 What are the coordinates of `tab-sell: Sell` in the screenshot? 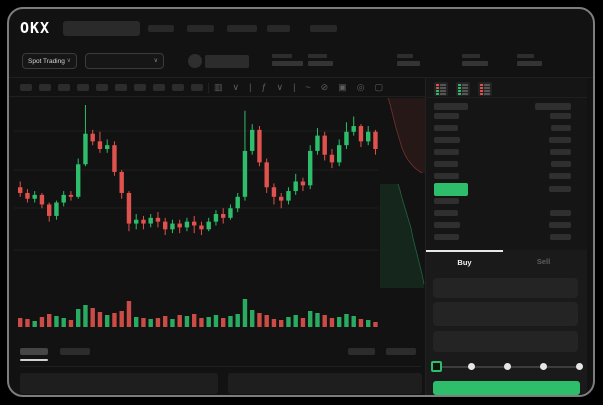 It's located at (543, 261).